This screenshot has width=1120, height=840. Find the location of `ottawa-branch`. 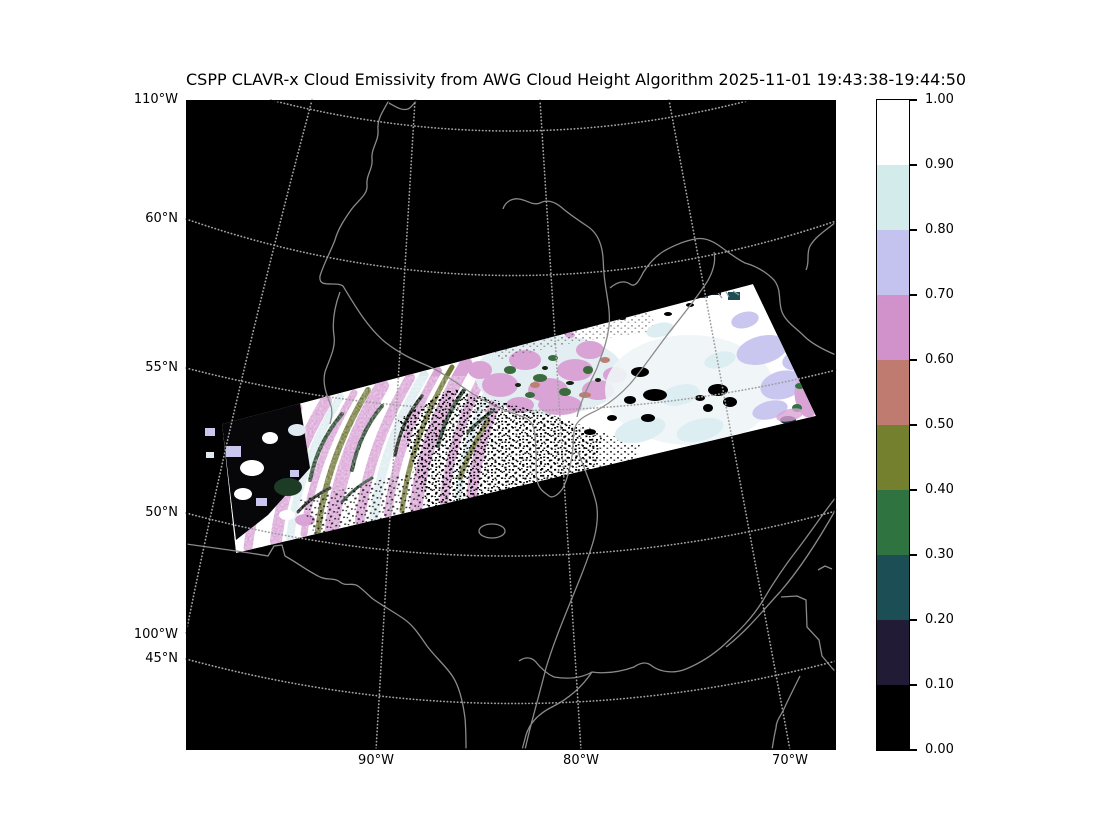

ottawa-branch is located at coordinates (557, 711).